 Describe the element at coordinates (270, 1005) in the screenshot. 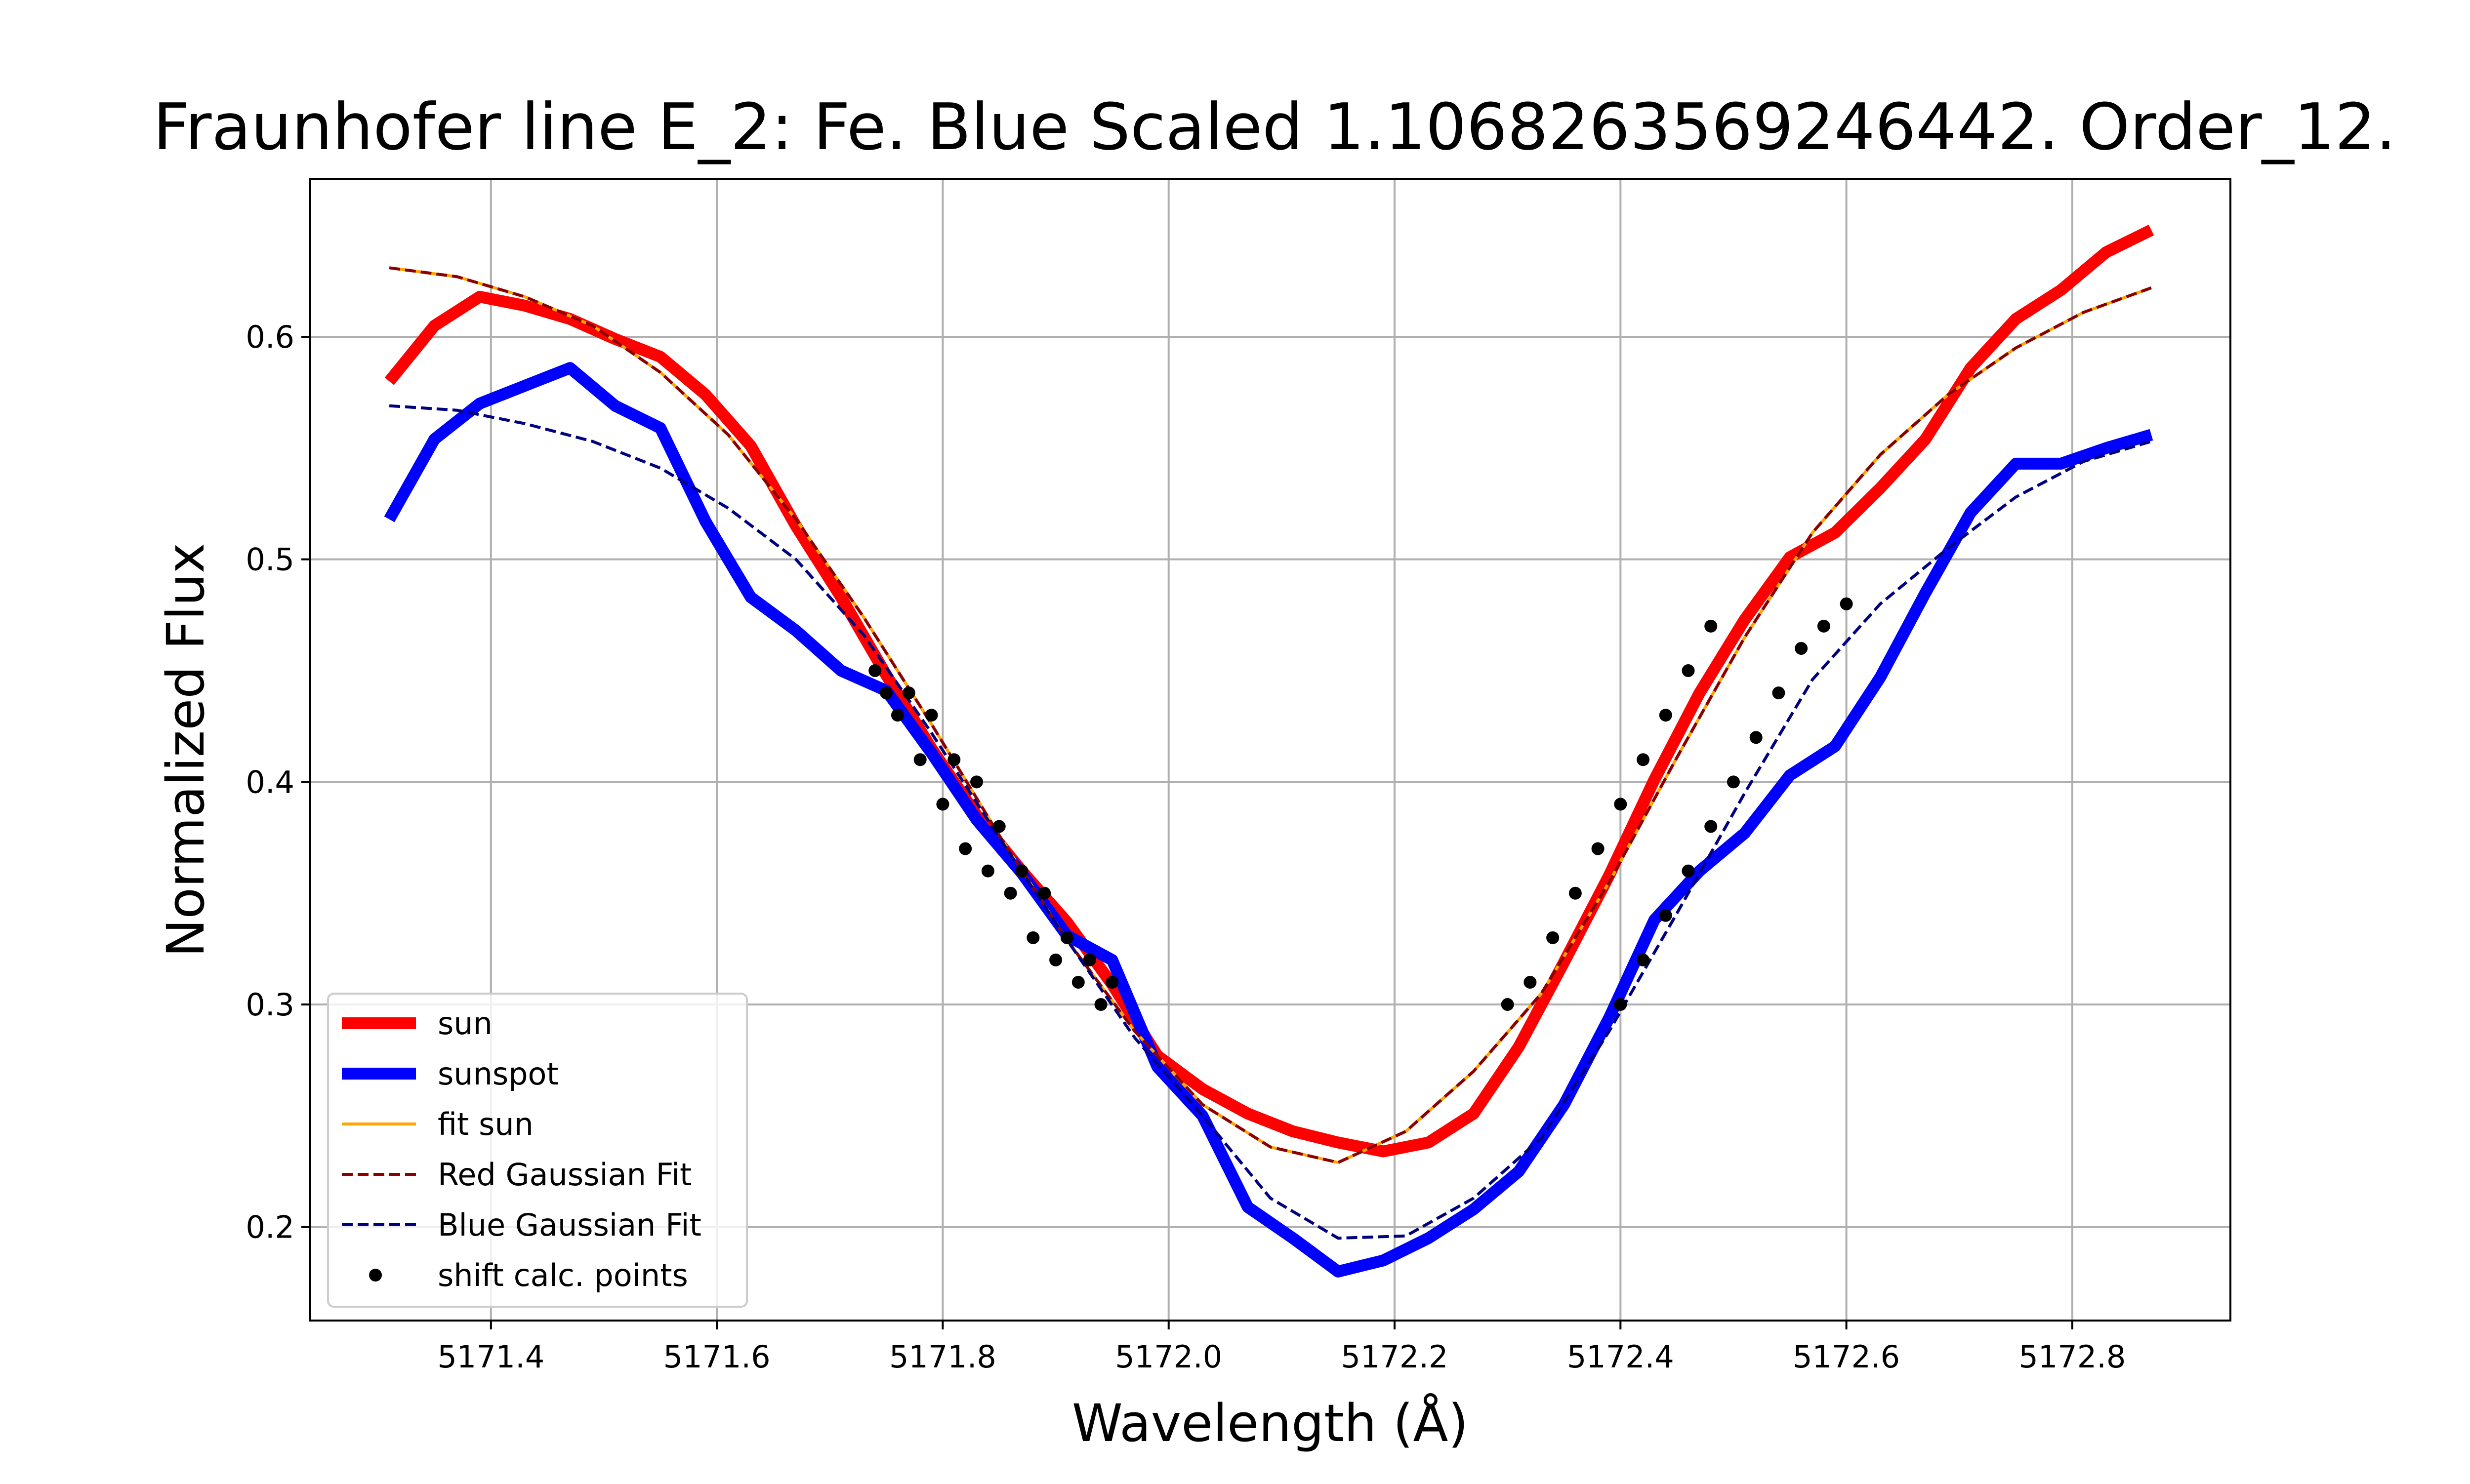

I see `y-tick-label: 0.3` at that location.